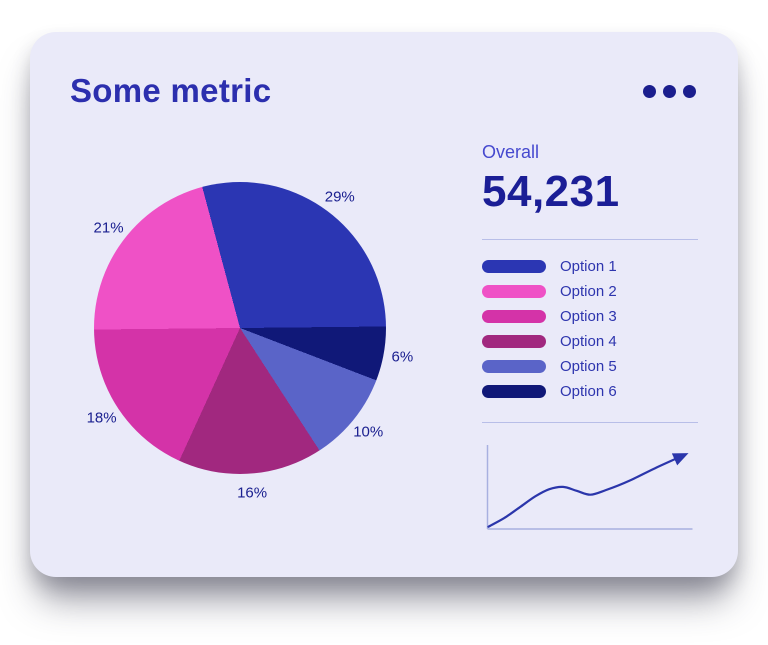 This screenshot has width=768, height=645. I want to click on pie-percent-label: 16%, so click(252, 493).